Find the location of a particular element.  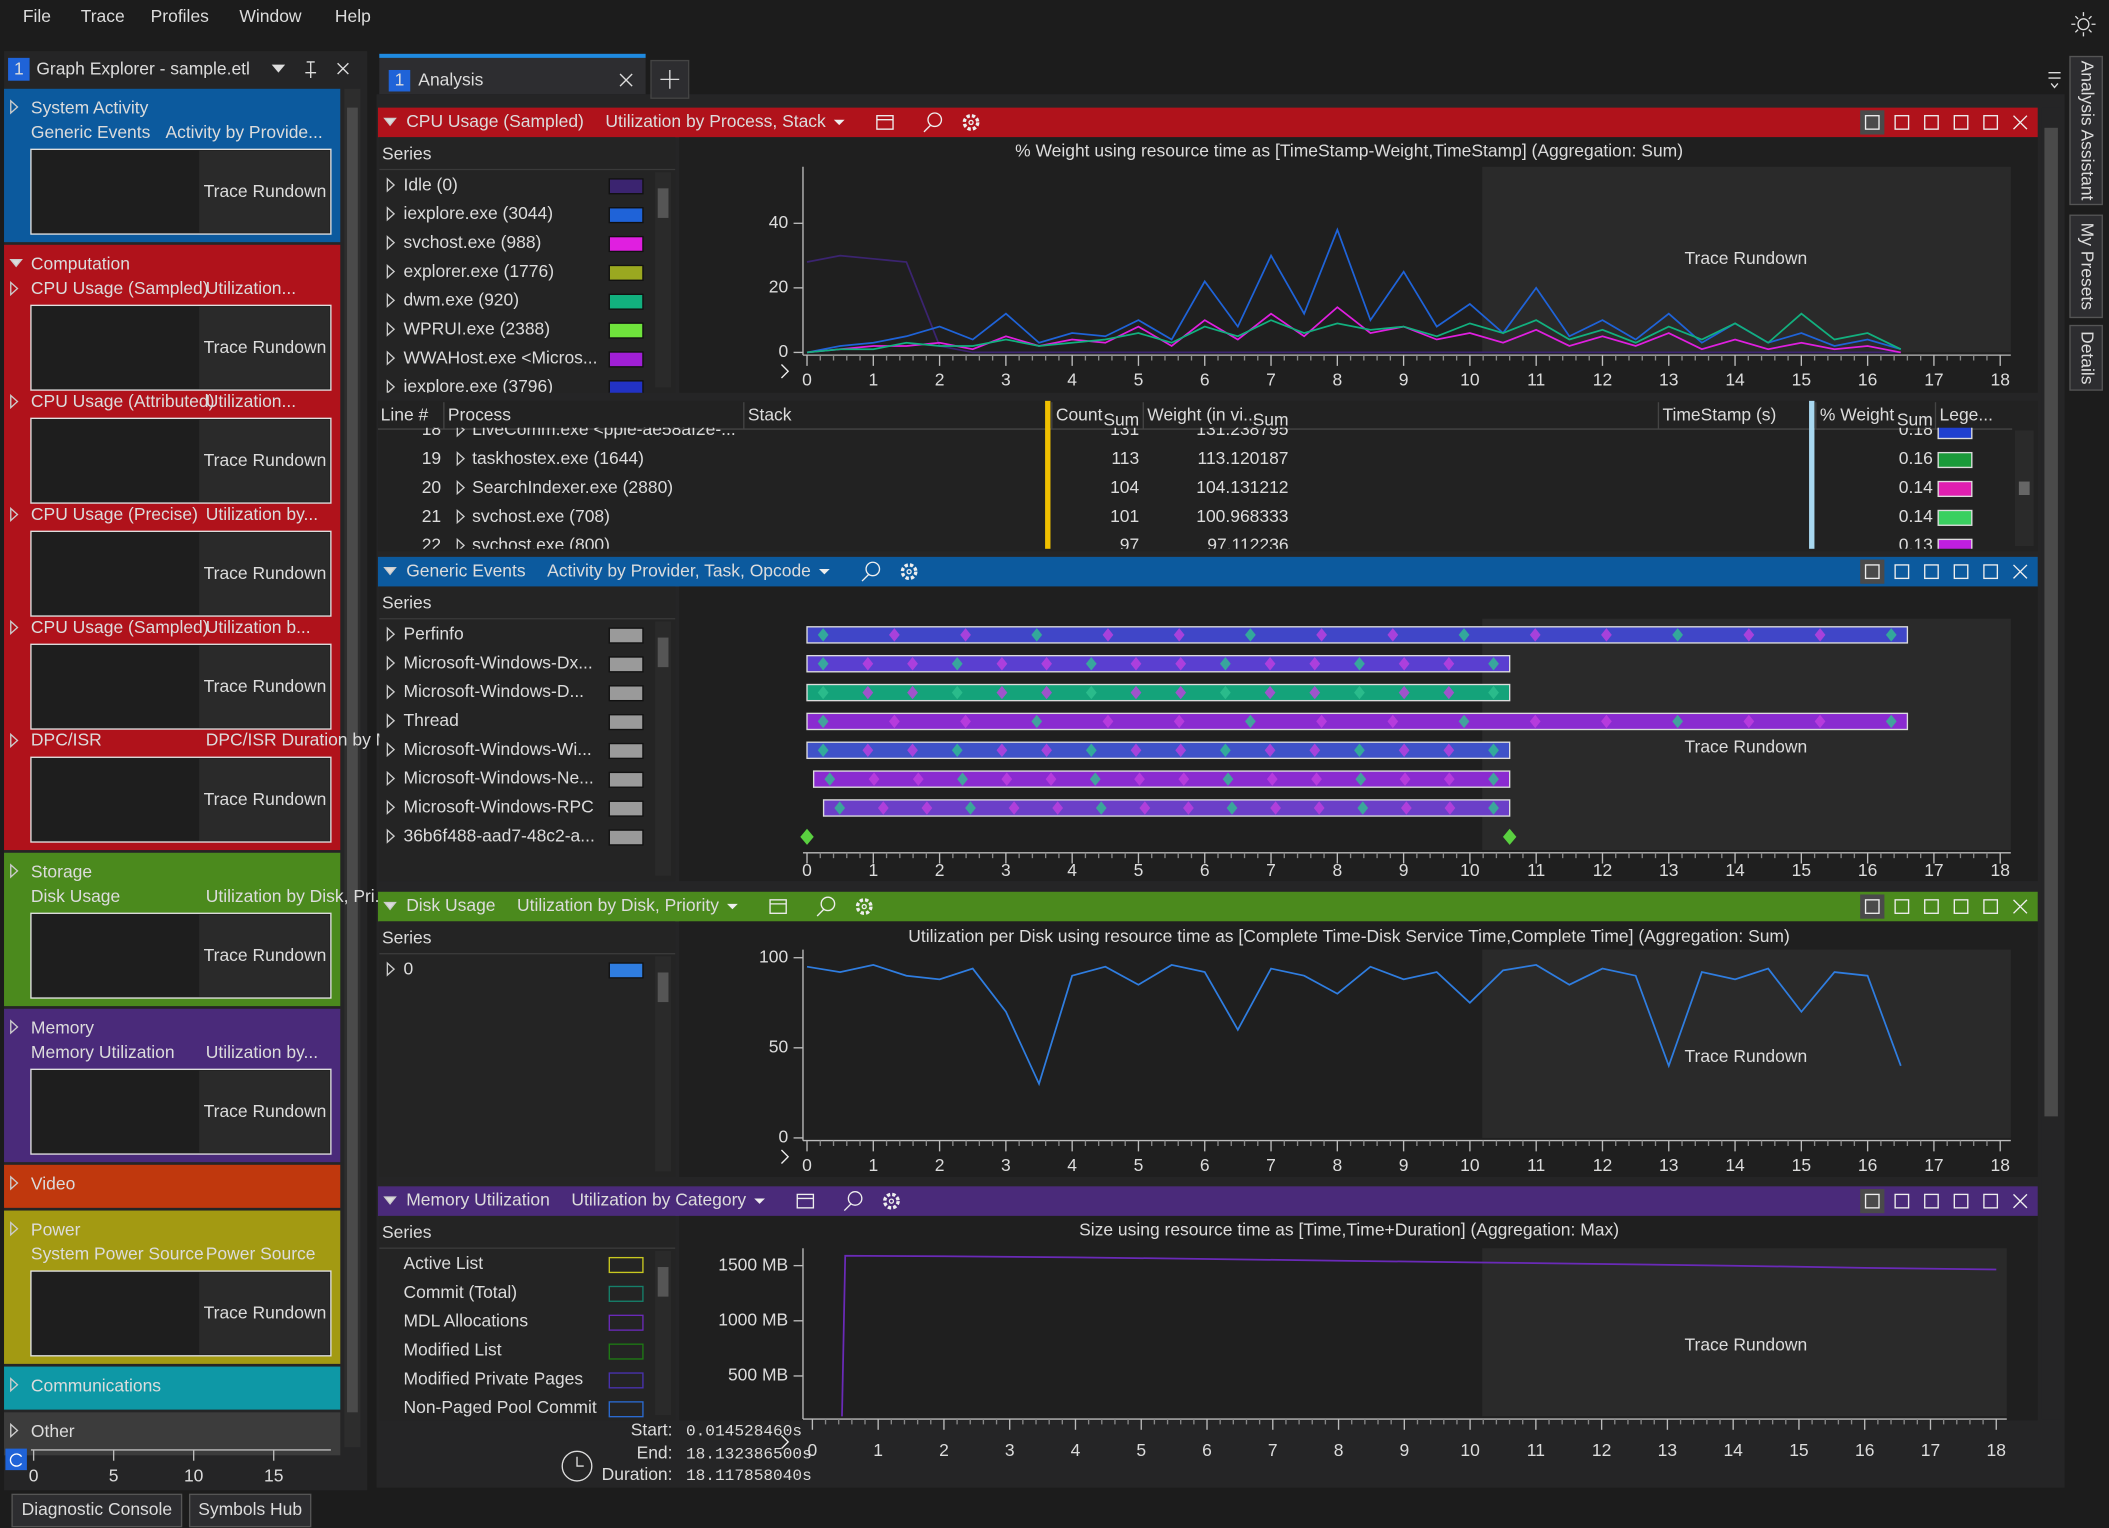

legend-entry: iexplore.exe (3796) is located at coordinates (479, 386).